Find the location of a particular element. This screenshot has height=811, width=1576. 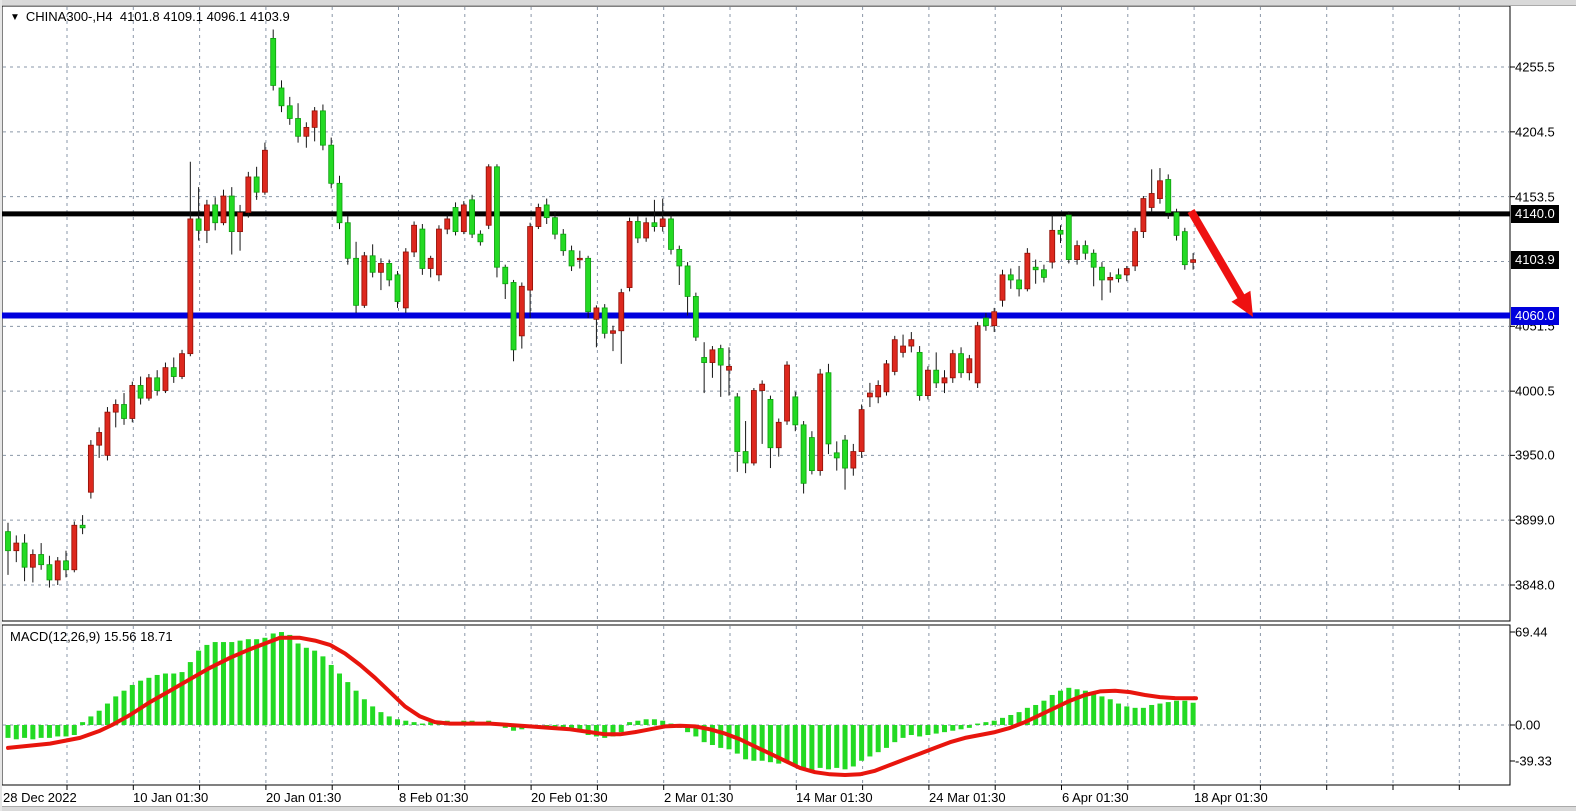

time-label: 8 Feb 01:30 is located at coordinates (434, 797).